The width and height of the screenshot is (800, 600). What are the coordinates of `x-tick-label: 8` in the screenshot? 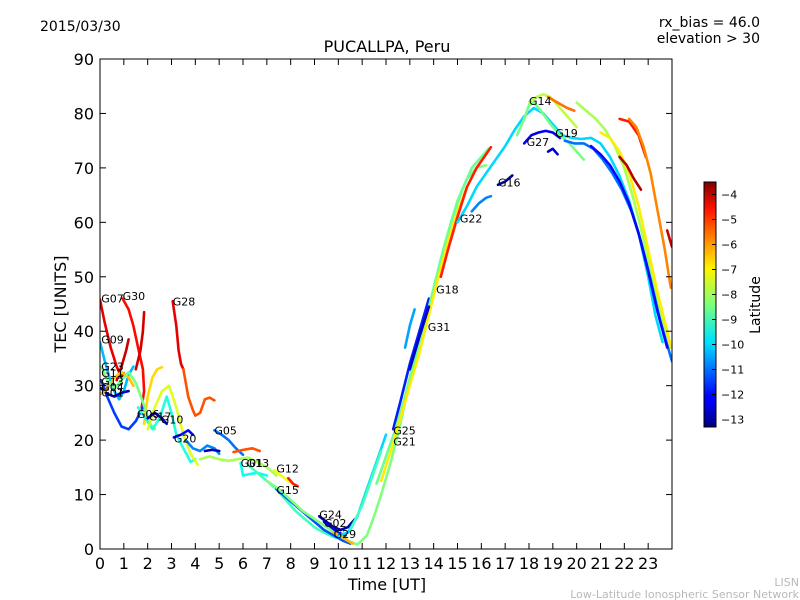 It's located at (291, 563).